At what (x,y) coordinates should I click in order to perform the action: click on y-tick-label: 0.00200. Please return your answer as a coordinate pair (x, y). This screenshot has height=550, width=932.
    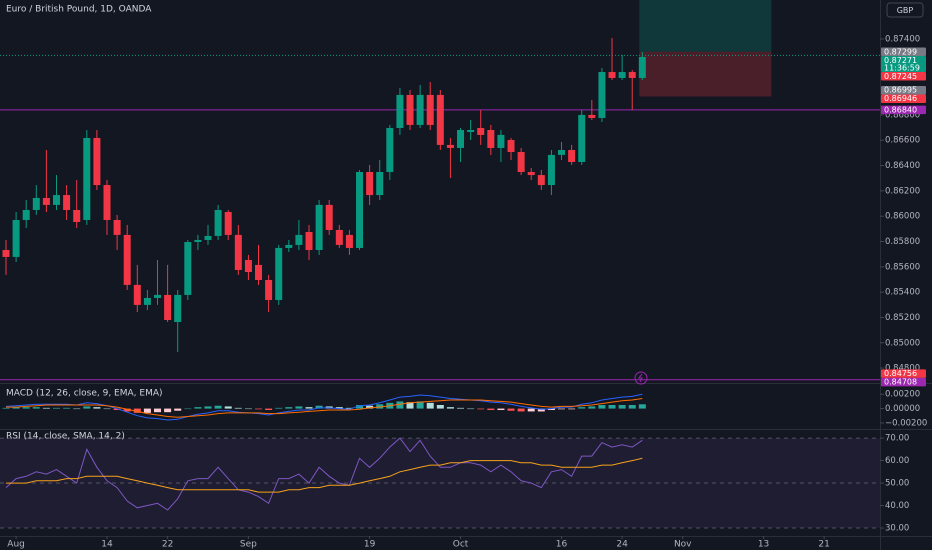
    Looking at the image, I should click on (902, 395).